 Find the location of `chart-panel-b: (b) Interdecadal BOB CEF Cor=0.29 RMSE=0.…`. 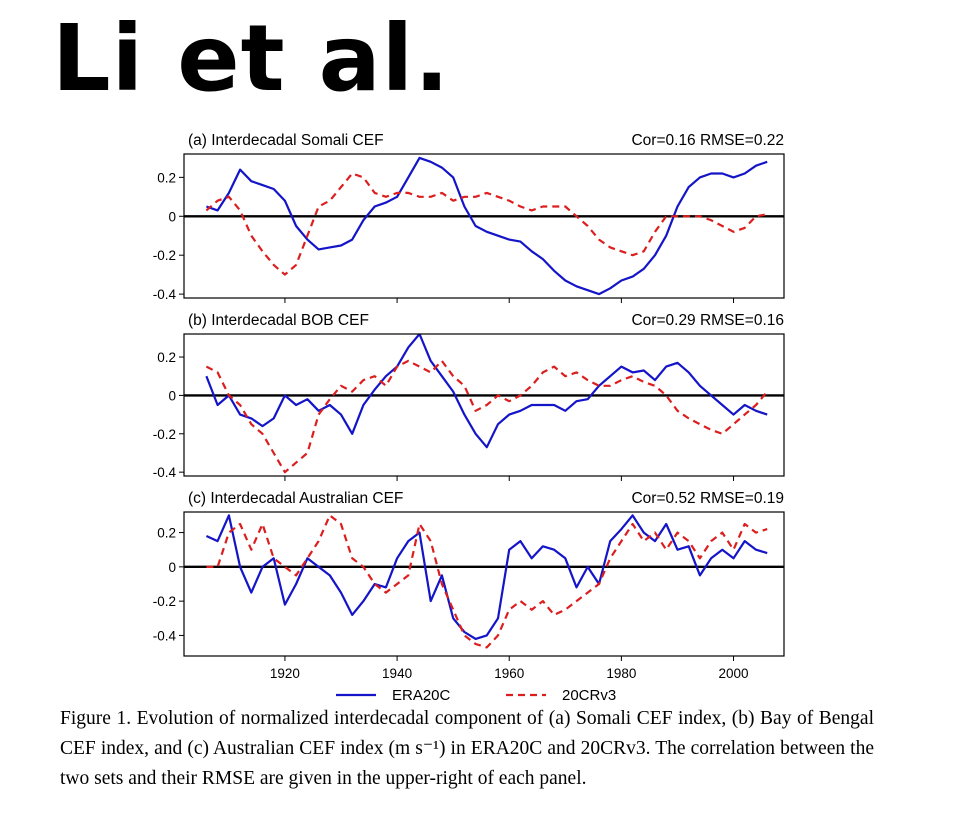

chart-panel-b: (b) Interdecadal BOB CEF Cor=0.29 RMSE=0.… is located at coordinates (469, 396).